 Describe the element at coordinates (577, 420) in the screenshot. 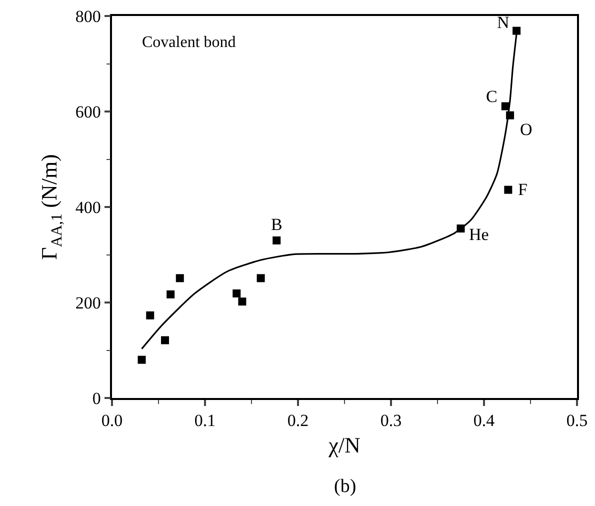

I see `x-tick-label: 0.5` at that location.